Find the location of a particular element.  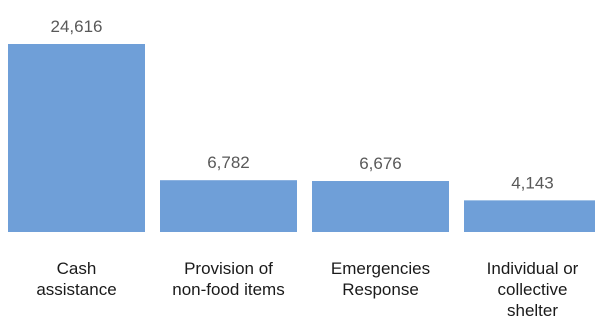

category-label-line: Response is located at coordinates (380, 289).